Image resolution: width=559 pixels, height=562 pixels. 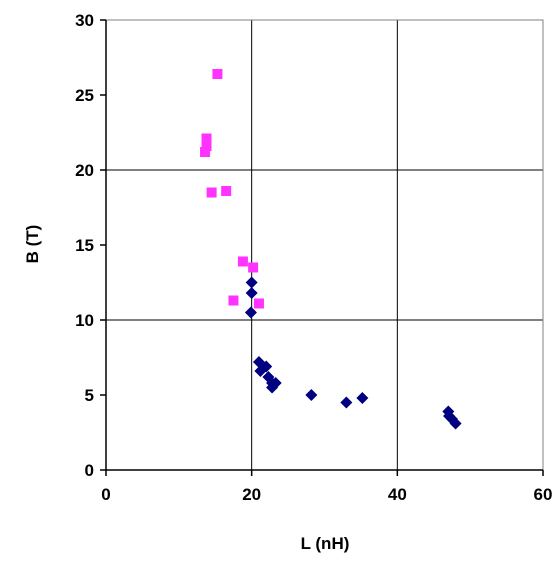 What do you see at coordinates (84, 20) in the screenshot?
I see `y-tick-label-6: 30` at bounding box center [84, 20].